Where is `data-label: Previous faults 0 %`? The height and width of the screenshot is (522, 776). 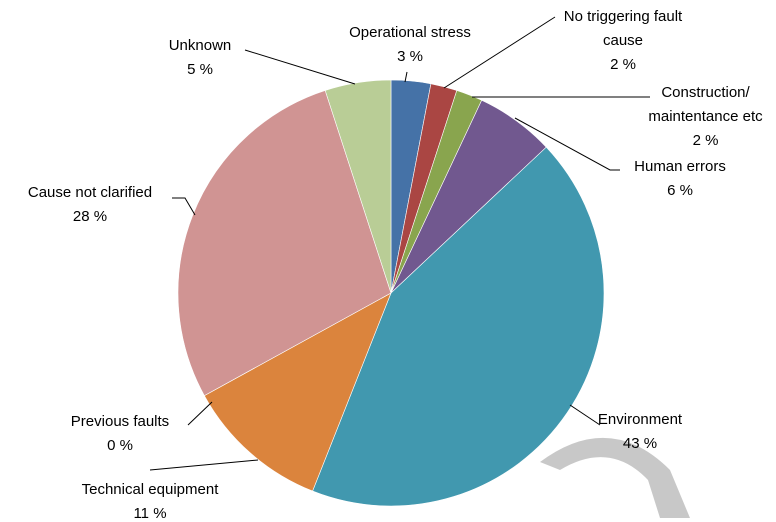
data-label: Previous faults 0 % is located at coordinates (120, 434).